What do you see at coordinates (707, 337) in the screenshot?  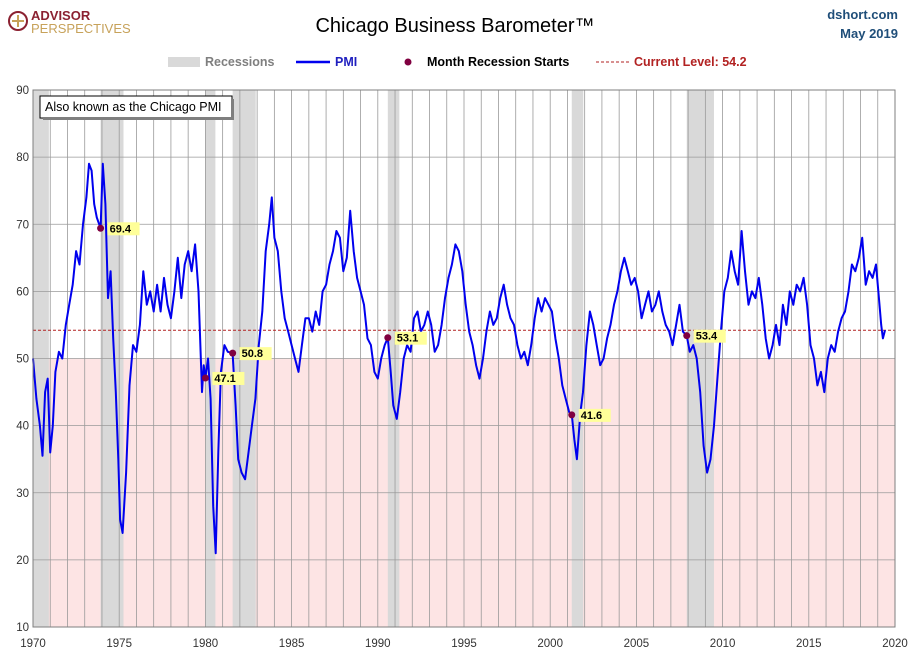 I see `marker-label: 53.4` at bounding box center [707, 337].